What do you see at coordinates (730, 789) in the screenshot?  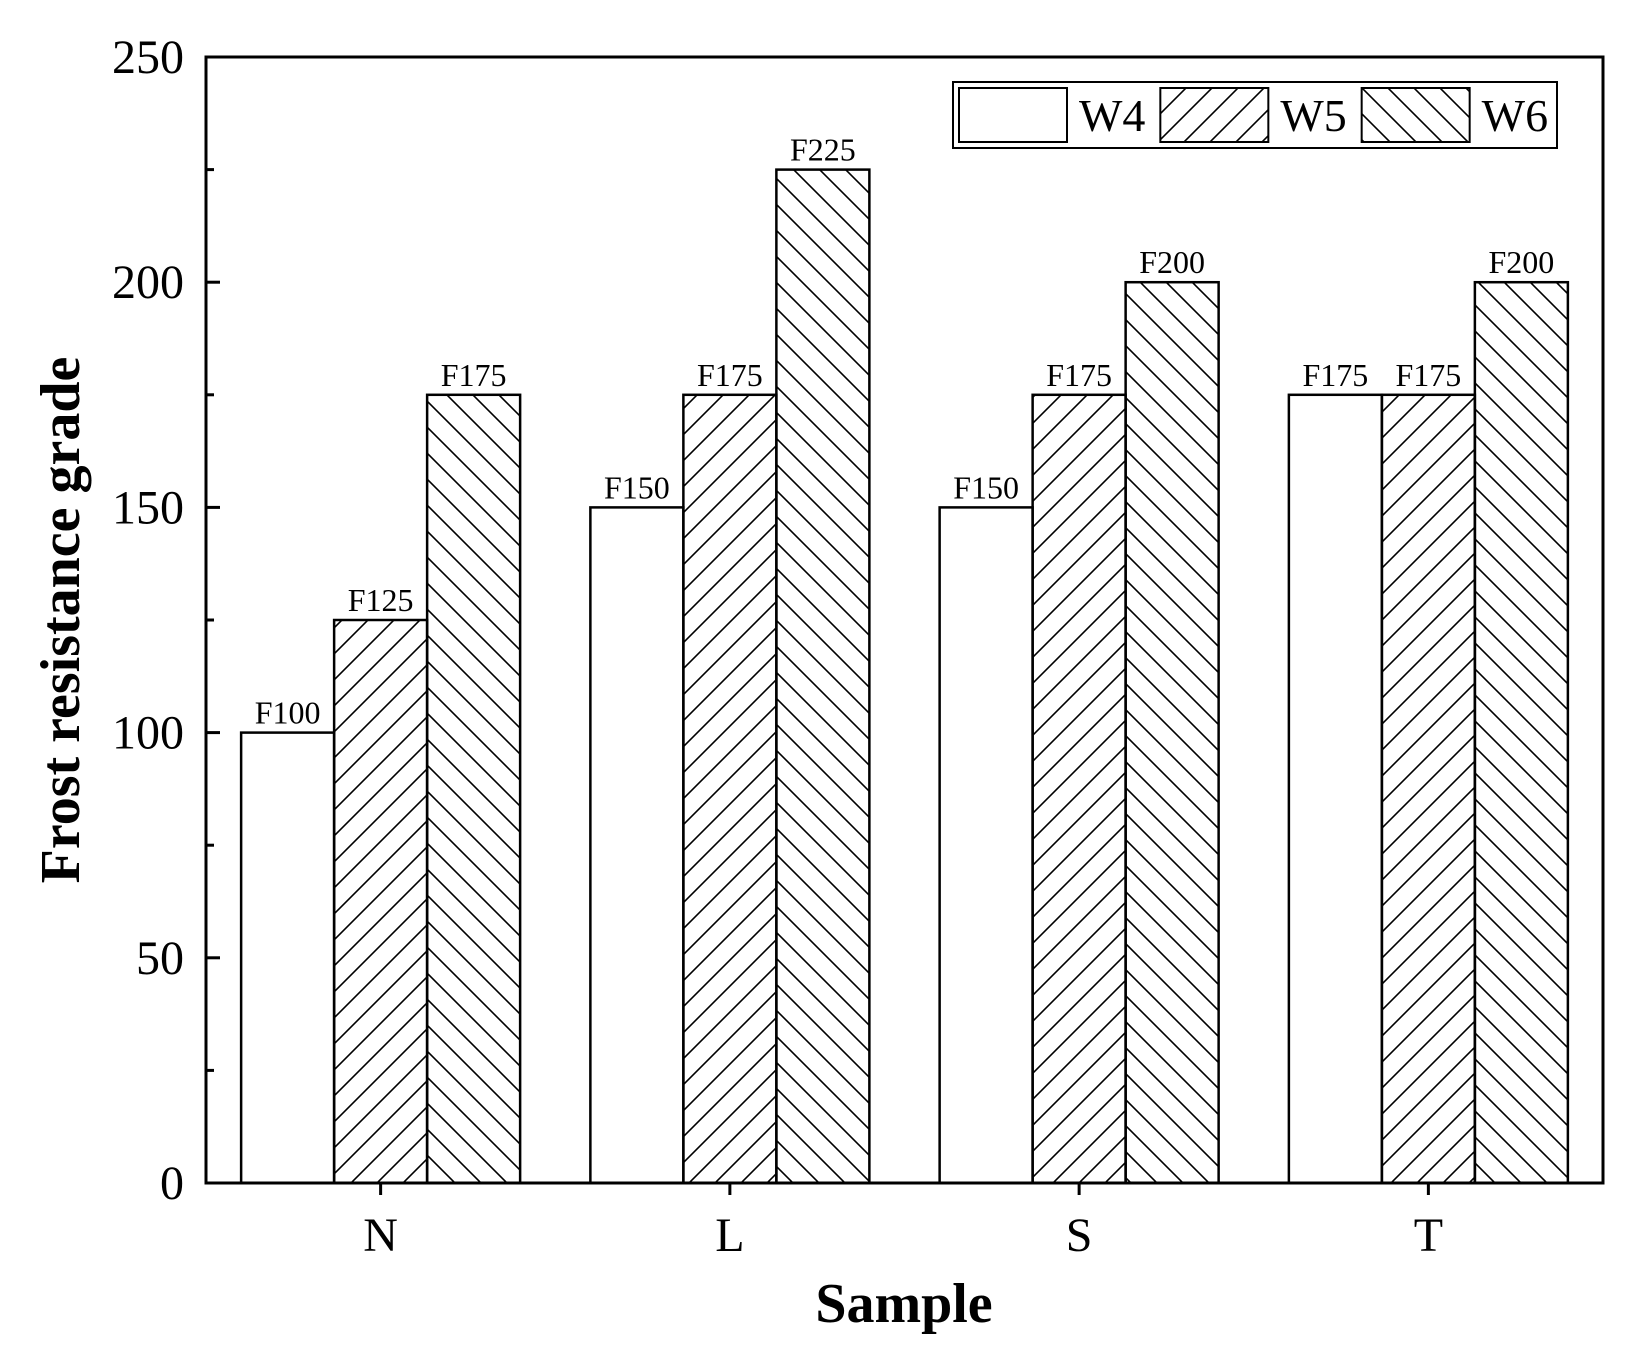 I see `bar-w5-l` at bounding box center [730, 789].